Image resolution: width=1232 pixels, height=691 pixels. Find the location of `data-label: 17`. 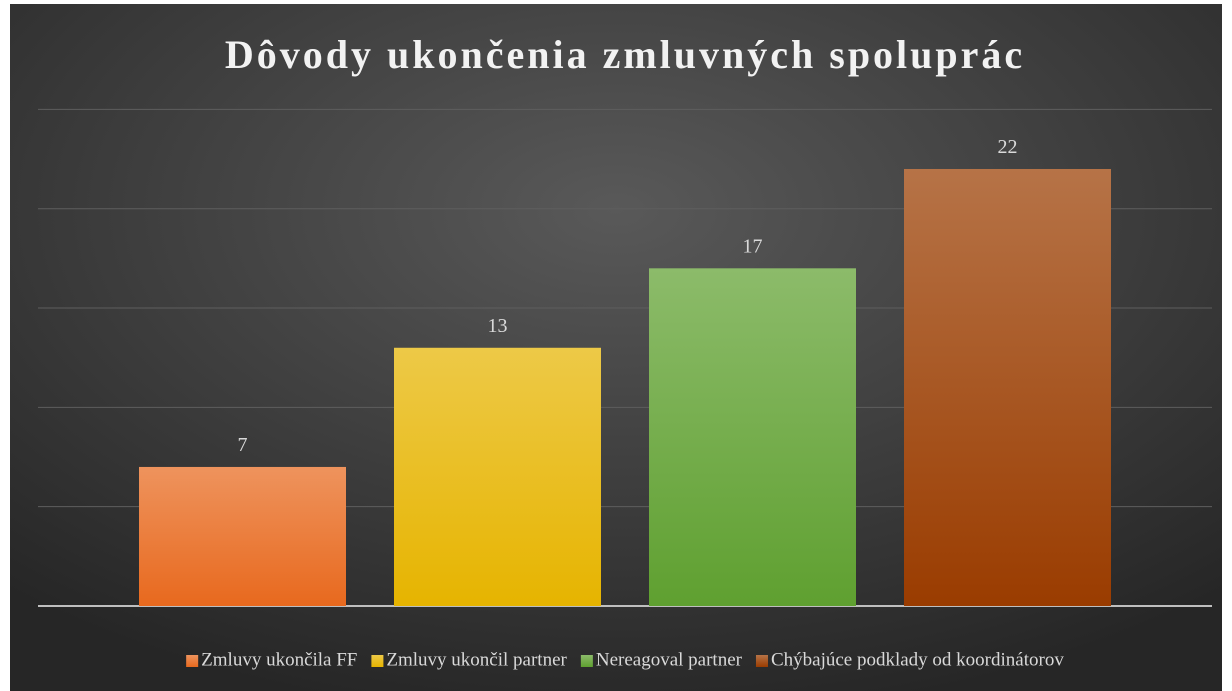

data-label: 17 is located at coordinates (753, 246).